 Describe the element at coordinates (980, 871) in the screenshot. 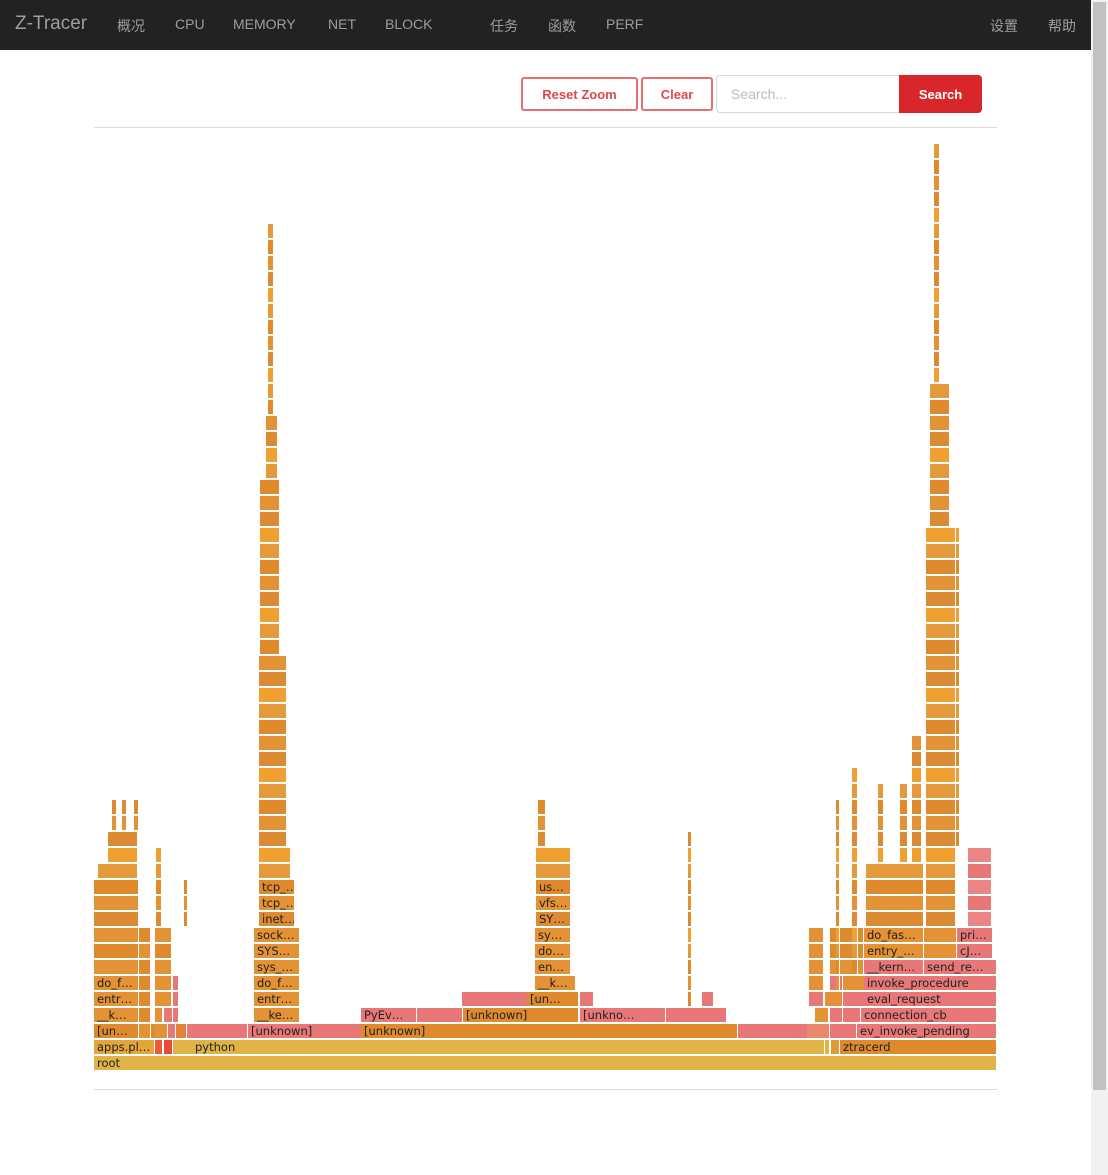

I see `flame-frame-pink-stack` at that location.